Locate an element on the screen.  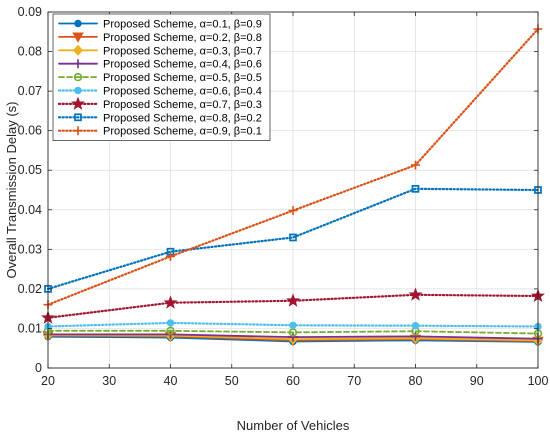
legend-entry: Proposed Scheme, α=0.5, β=0.5 is located at coordinates (160, 78).